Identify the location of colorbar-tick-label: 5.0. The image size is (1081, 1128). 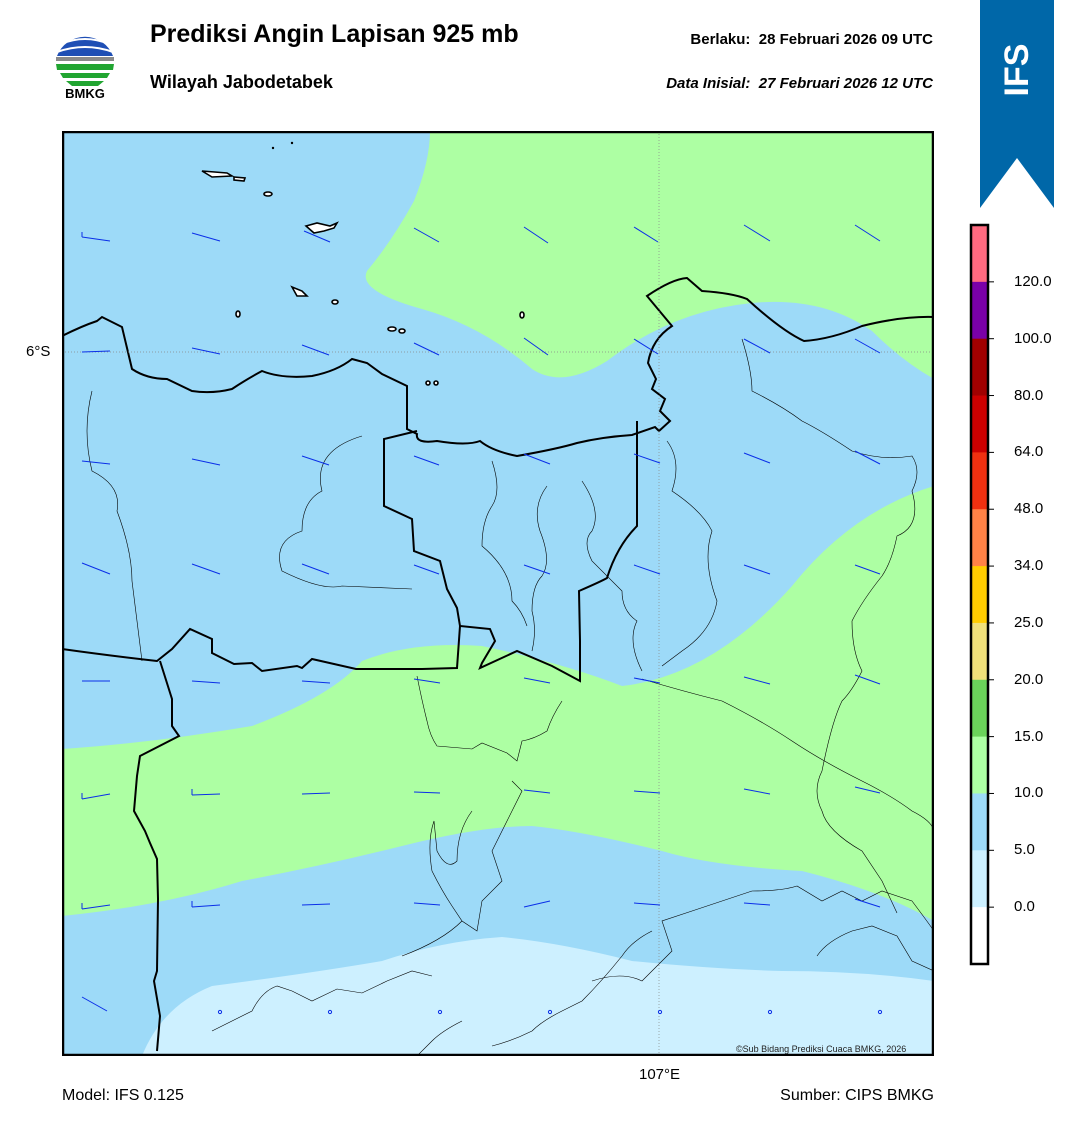
(1024, 850).